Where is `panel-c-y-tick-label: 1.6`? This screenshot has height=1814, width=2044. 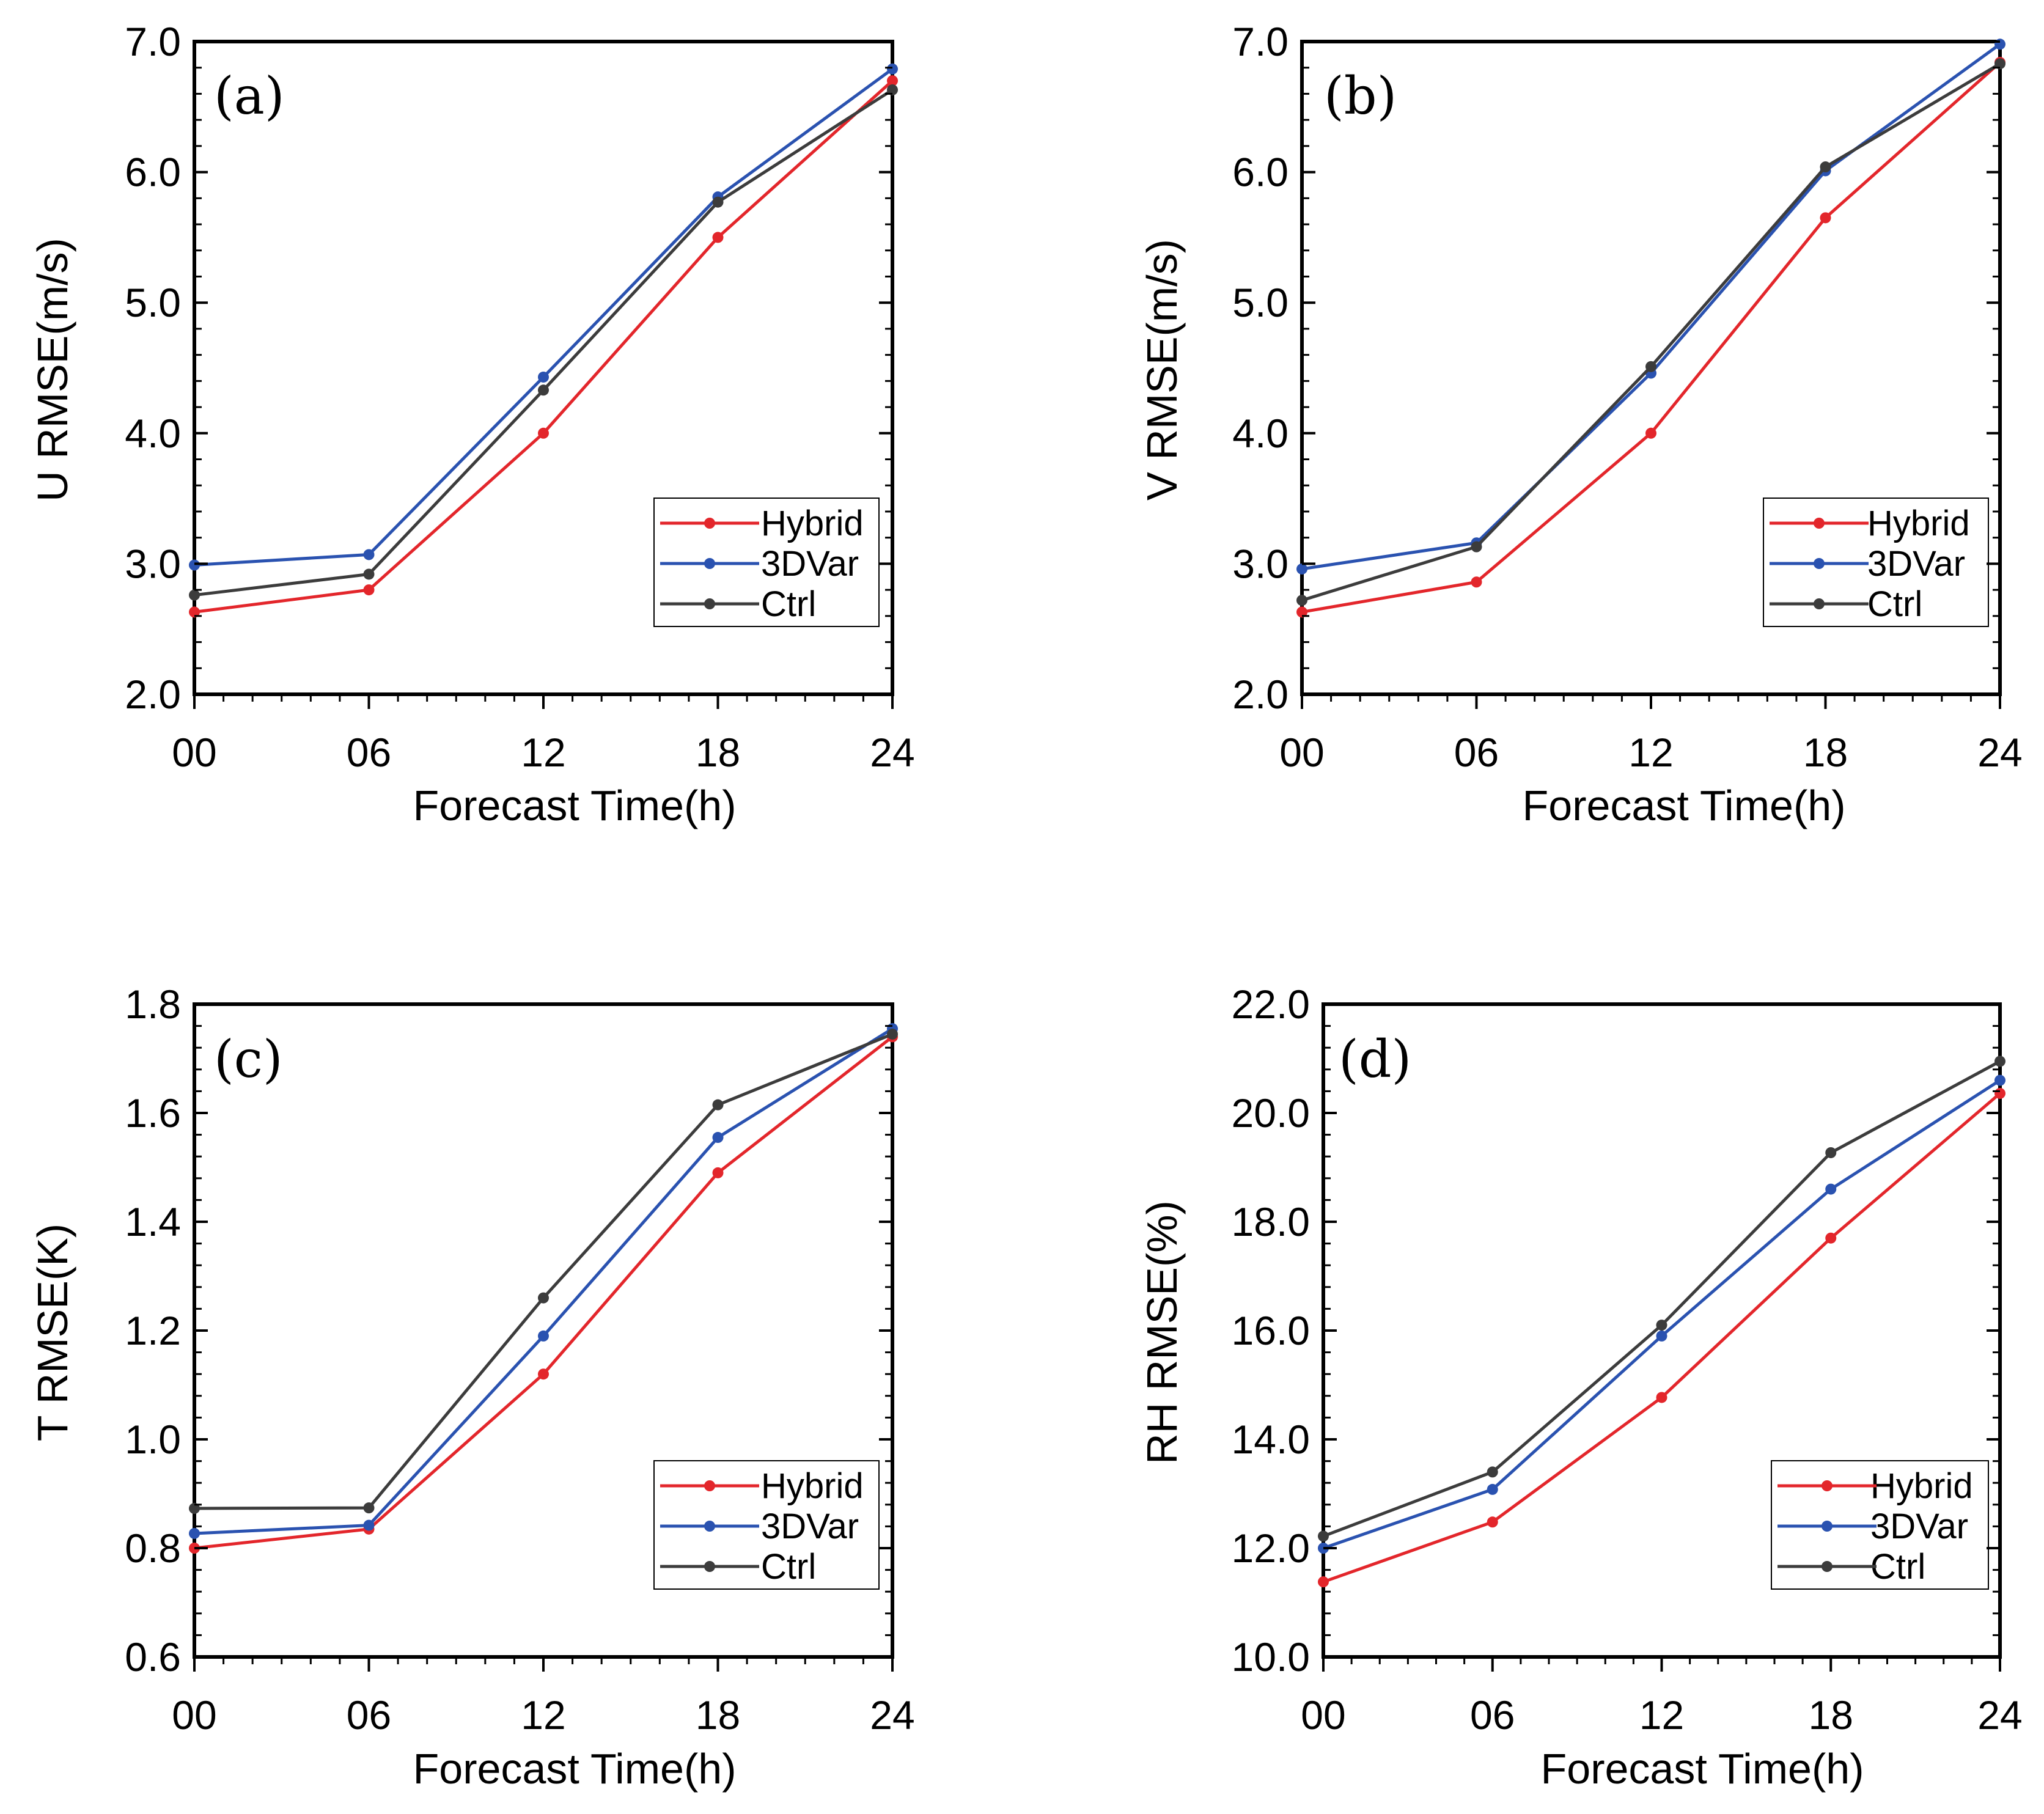 panel-c-y-tick-label: 1.6 is located at coordinates (153, 1113).